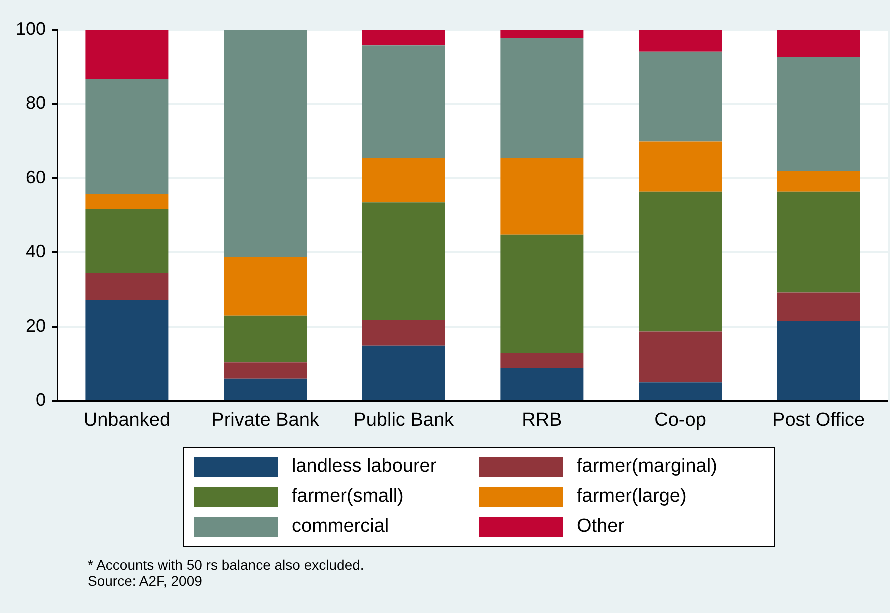  I want to click on legend-label: farmer(small), so click(348, 497).